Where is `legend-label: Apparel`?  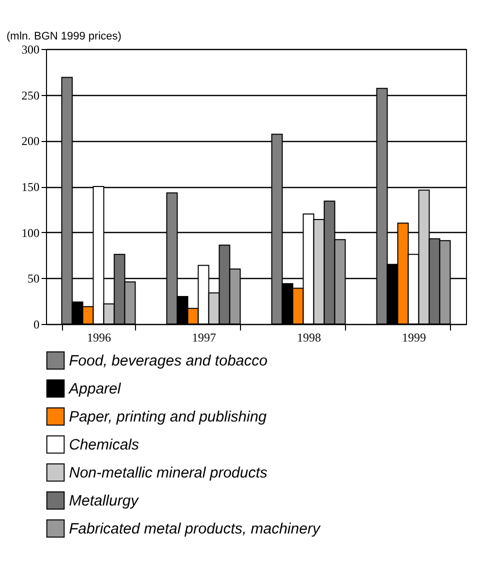
legend-label: Apparel is located at coordinates (95, 389).